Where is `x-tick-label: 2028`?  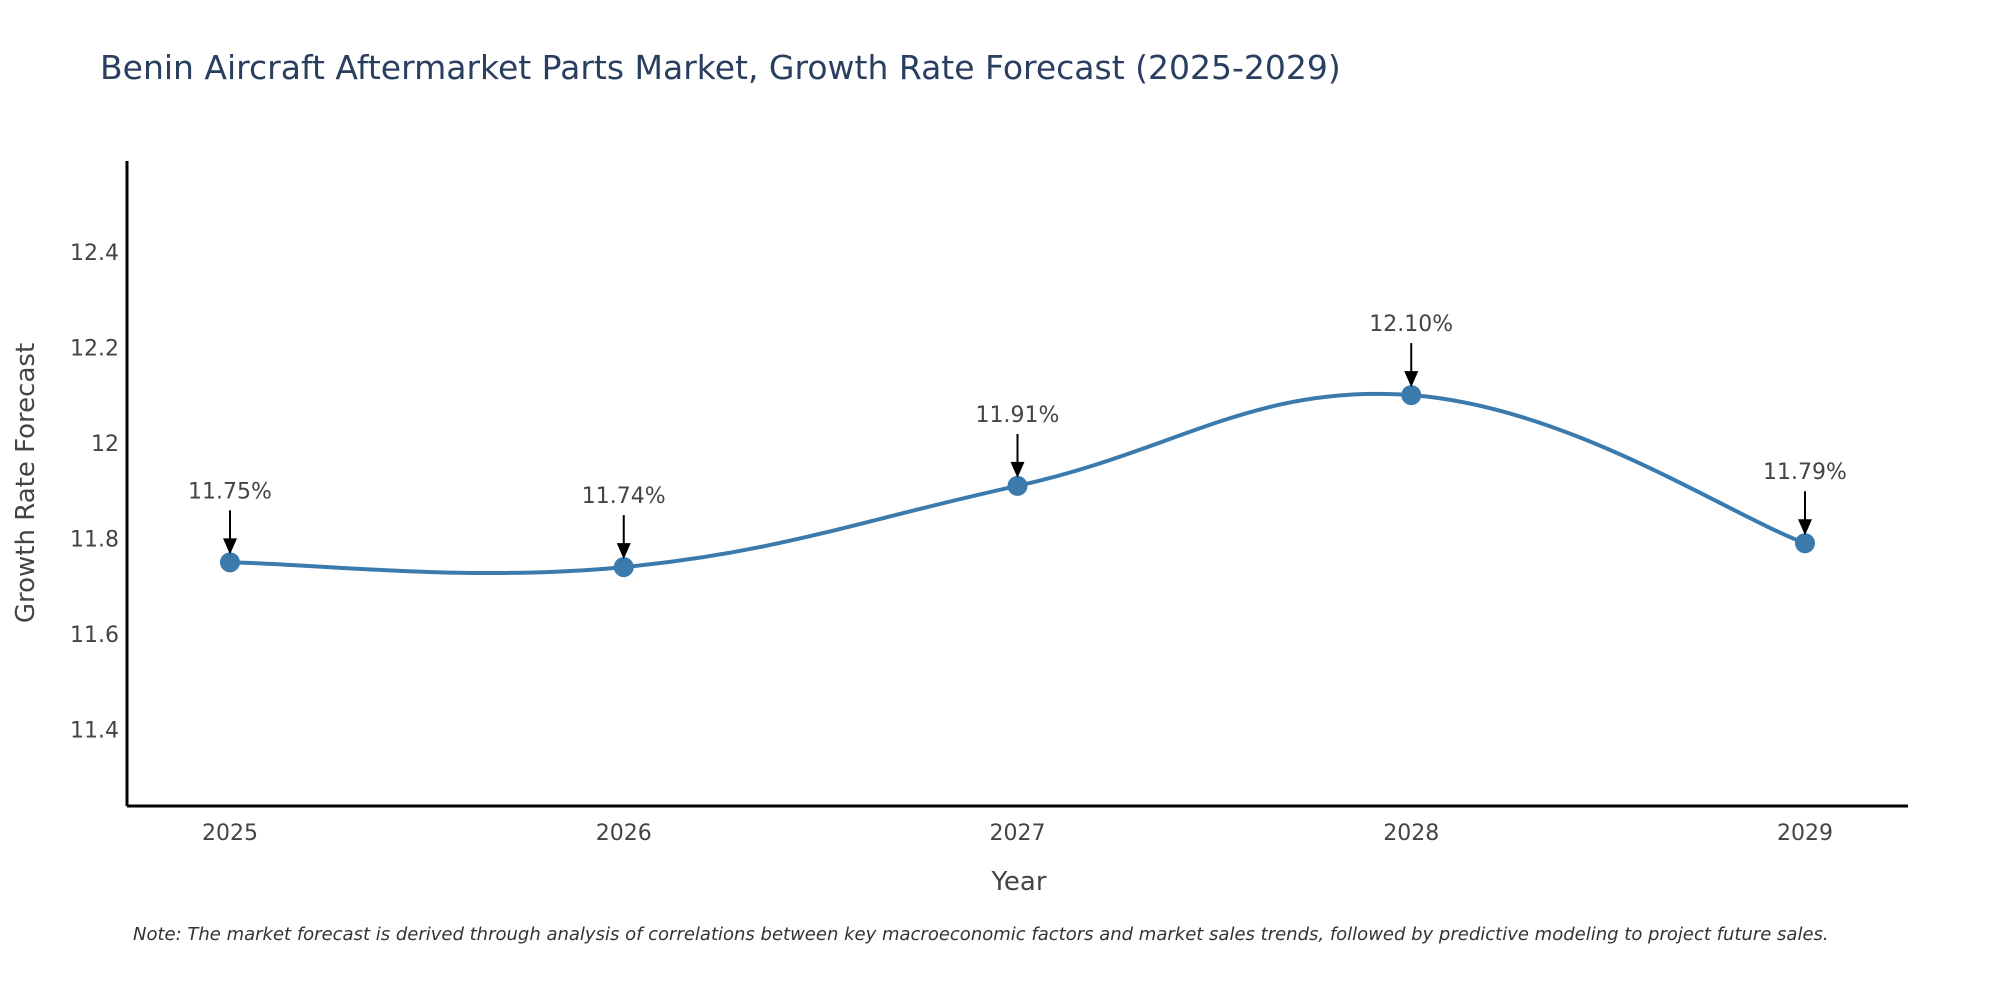 x-tick-label: 2028 is located at coordinates (1411, 833).